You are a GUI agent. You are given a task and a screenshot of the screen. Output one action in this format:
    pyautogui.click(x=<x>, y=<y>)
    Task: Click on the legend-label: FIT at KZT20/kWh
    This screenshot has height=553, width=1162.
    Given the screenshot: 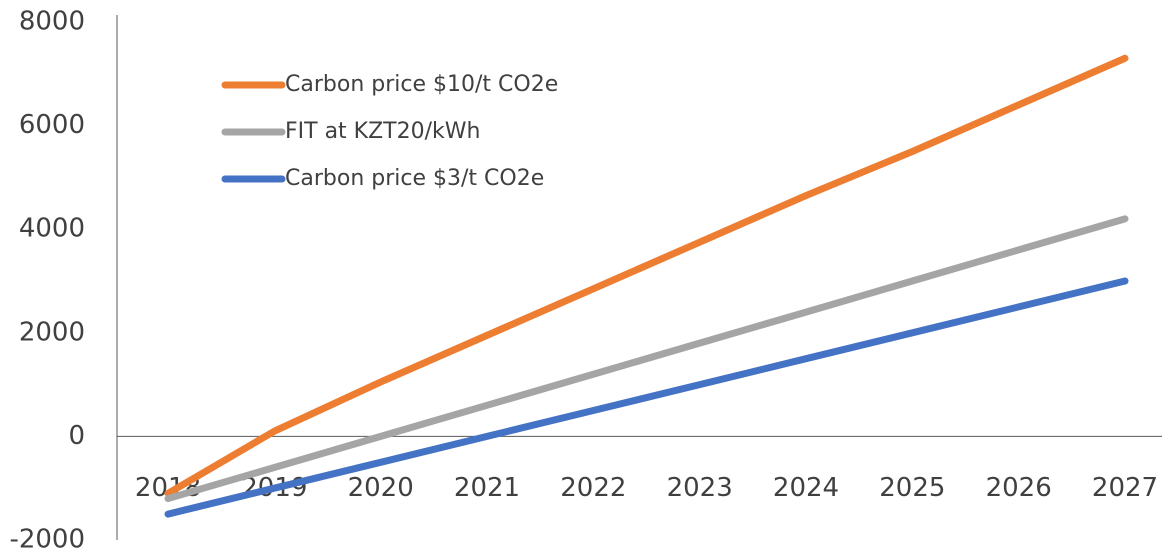 What is the action you would take?
    pyautogui.click(x=382, y=131)
    